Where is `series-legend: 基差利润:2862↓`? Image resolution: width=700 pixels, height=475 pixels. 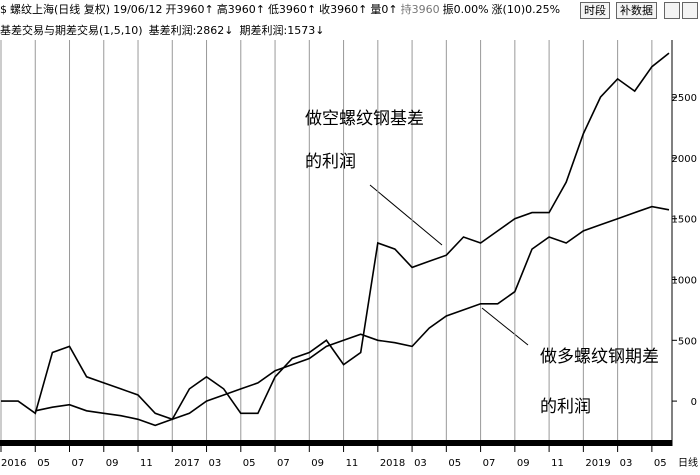 series-legend: 基差利润:2862↓ is located at coordinates (191, 30).